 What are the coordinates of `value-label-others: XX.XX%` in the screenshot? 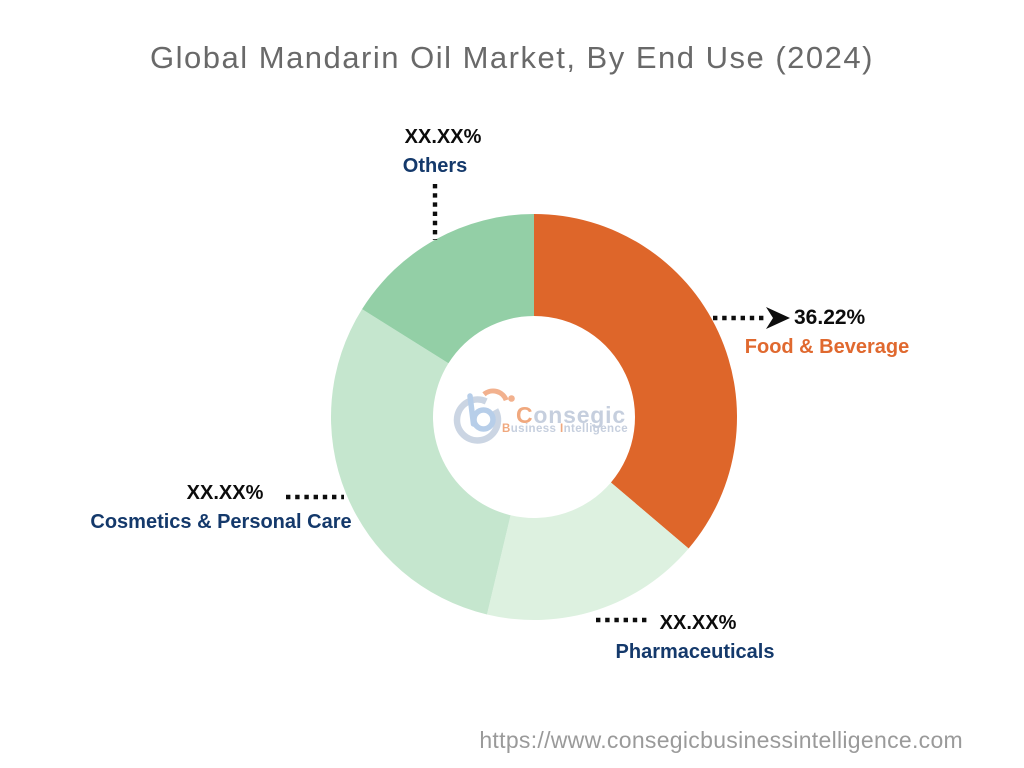 It's located at (443, 137).